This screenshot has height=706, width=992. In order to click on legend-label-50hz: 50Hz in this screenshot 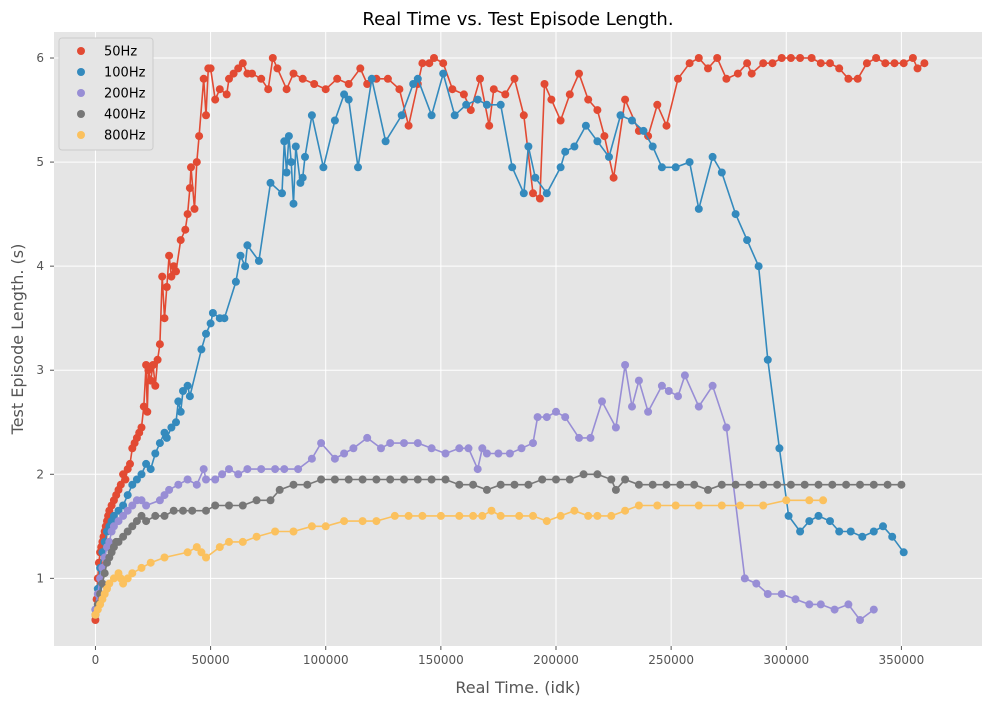, I will do `click(120, 52)`.